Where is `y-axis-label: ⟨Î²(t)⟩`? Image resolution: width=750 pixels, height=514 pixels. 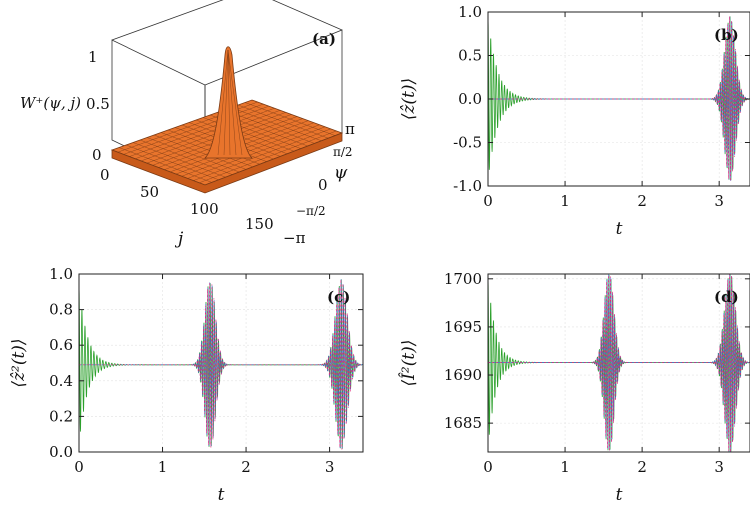 y-axis-label: ⟨Î²(t)⟩ is located at coordinates (408, 363).